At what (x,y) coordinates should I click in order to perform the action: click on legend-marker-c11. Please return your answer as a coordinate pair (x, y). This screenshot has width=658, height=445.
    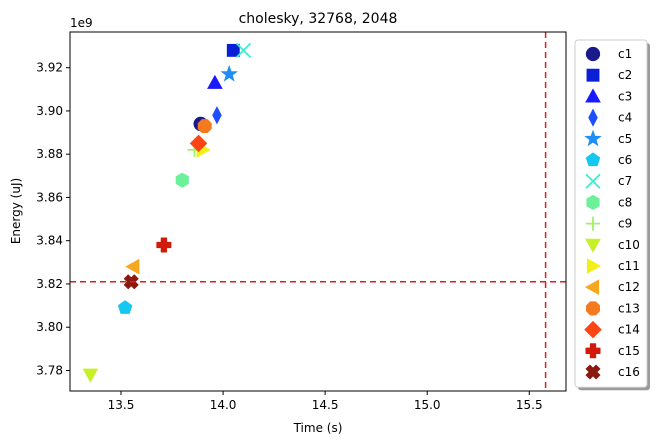
    Looking at the image, I should click on (594, 266).